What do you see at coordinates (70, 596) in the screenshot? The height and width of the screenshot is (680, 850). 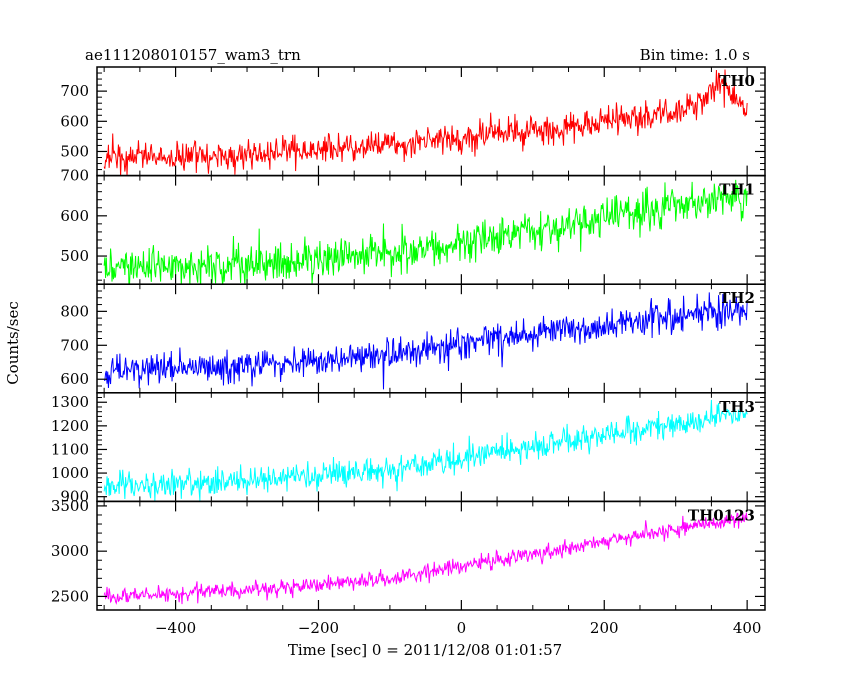 I see `y-tick-label: 2500` at bounding box center [70, 596].